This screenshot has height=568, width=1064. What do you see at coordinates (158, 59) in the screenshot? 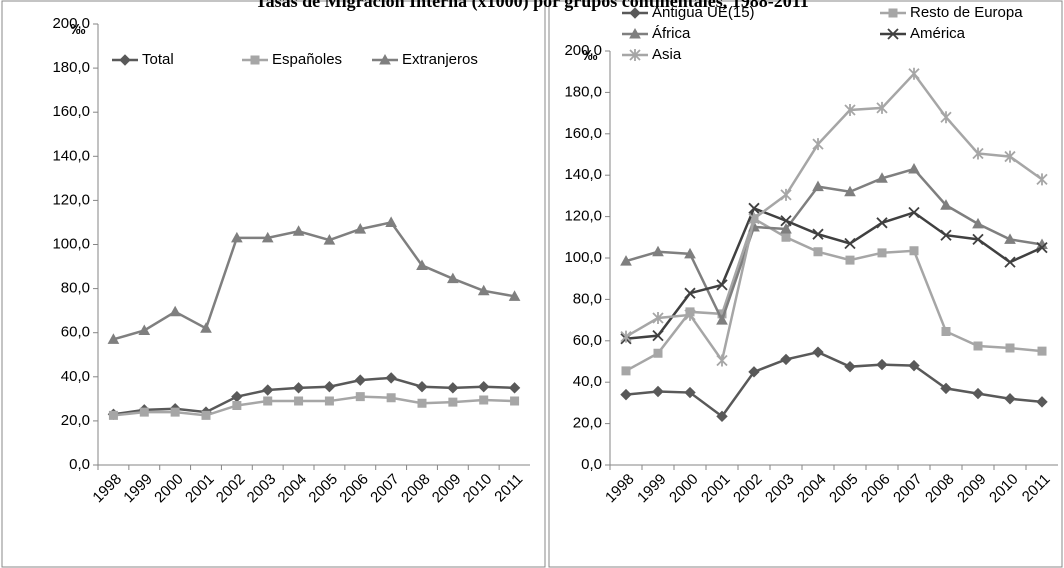
I see `legend-label: Total` at bounding box center [158, 59].